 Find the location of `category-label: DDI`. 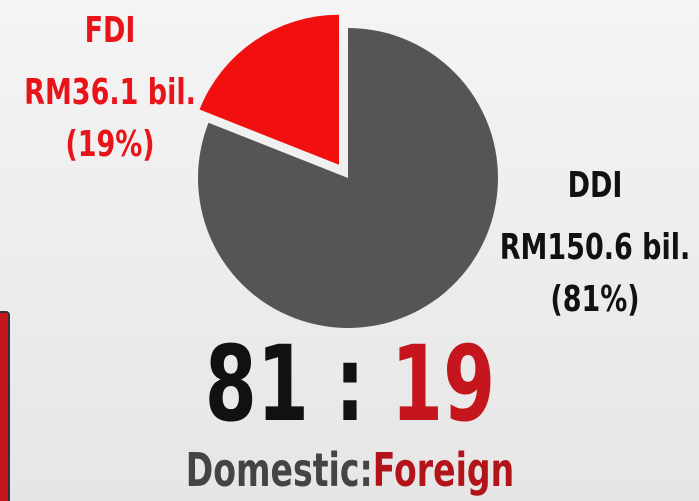

category-label: DDI is located at coordinates (595, 184).